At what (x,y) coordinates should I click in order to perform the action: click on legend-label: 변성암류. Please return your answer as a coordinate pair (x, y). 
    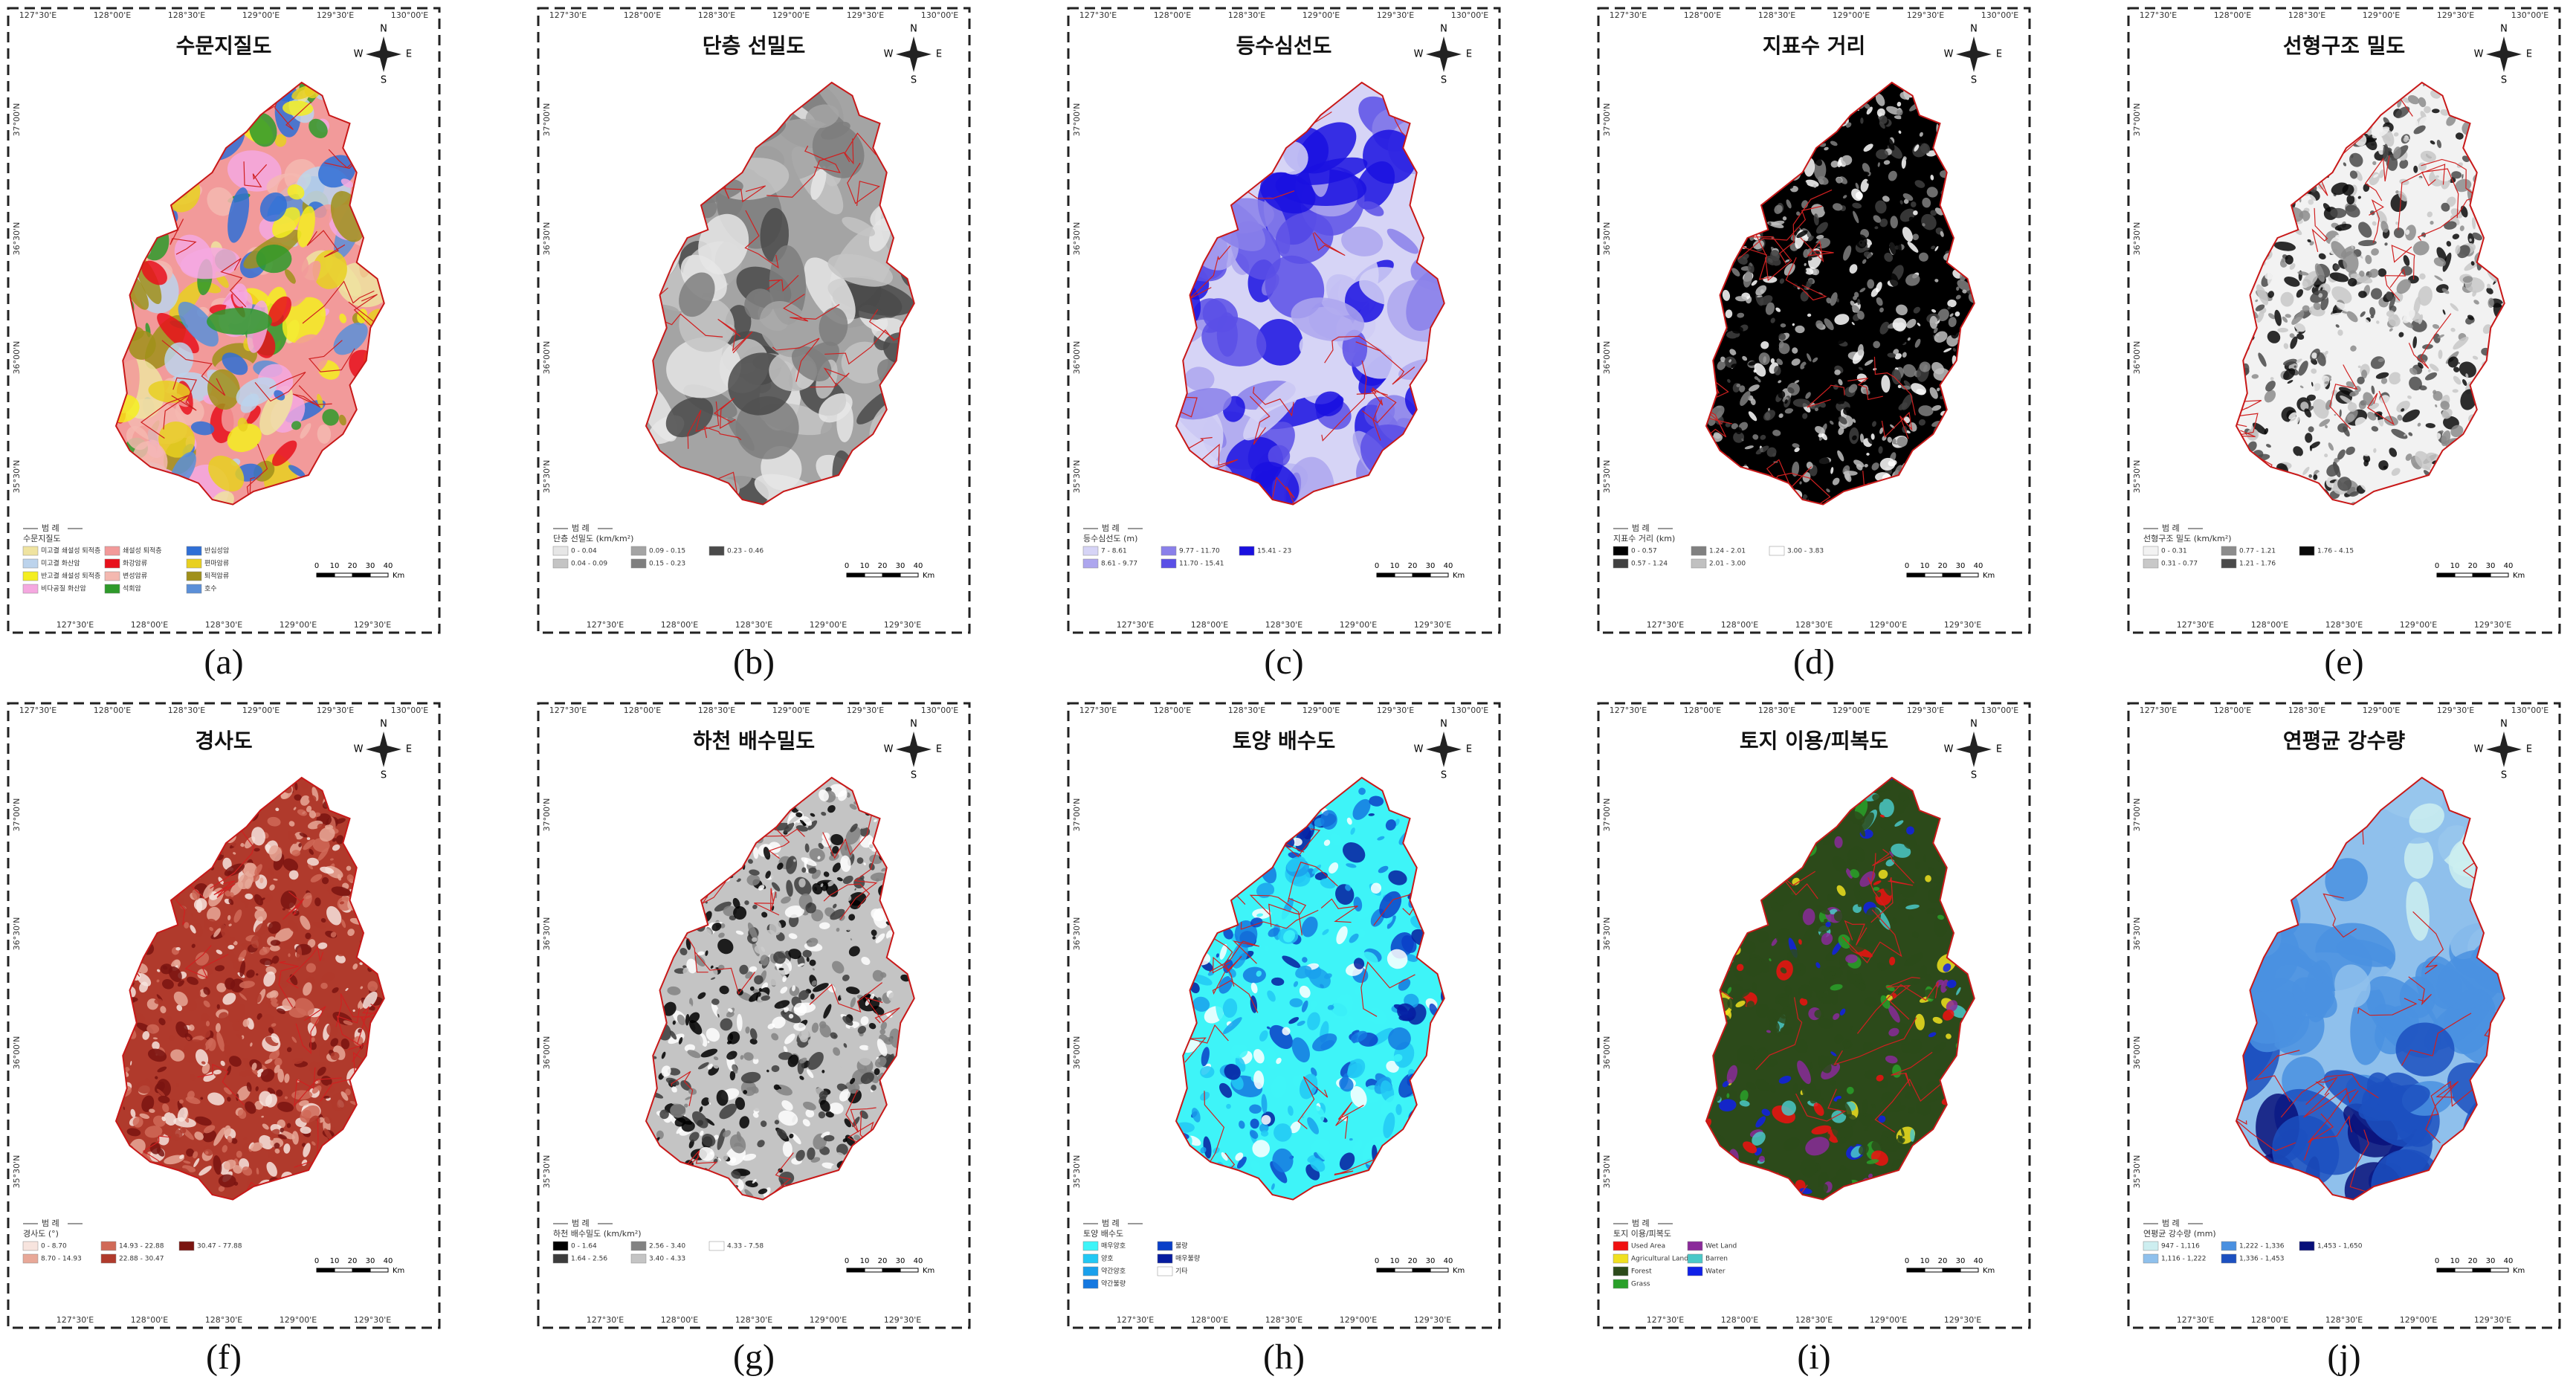
    Looking at the image, I should click on (135, 576).